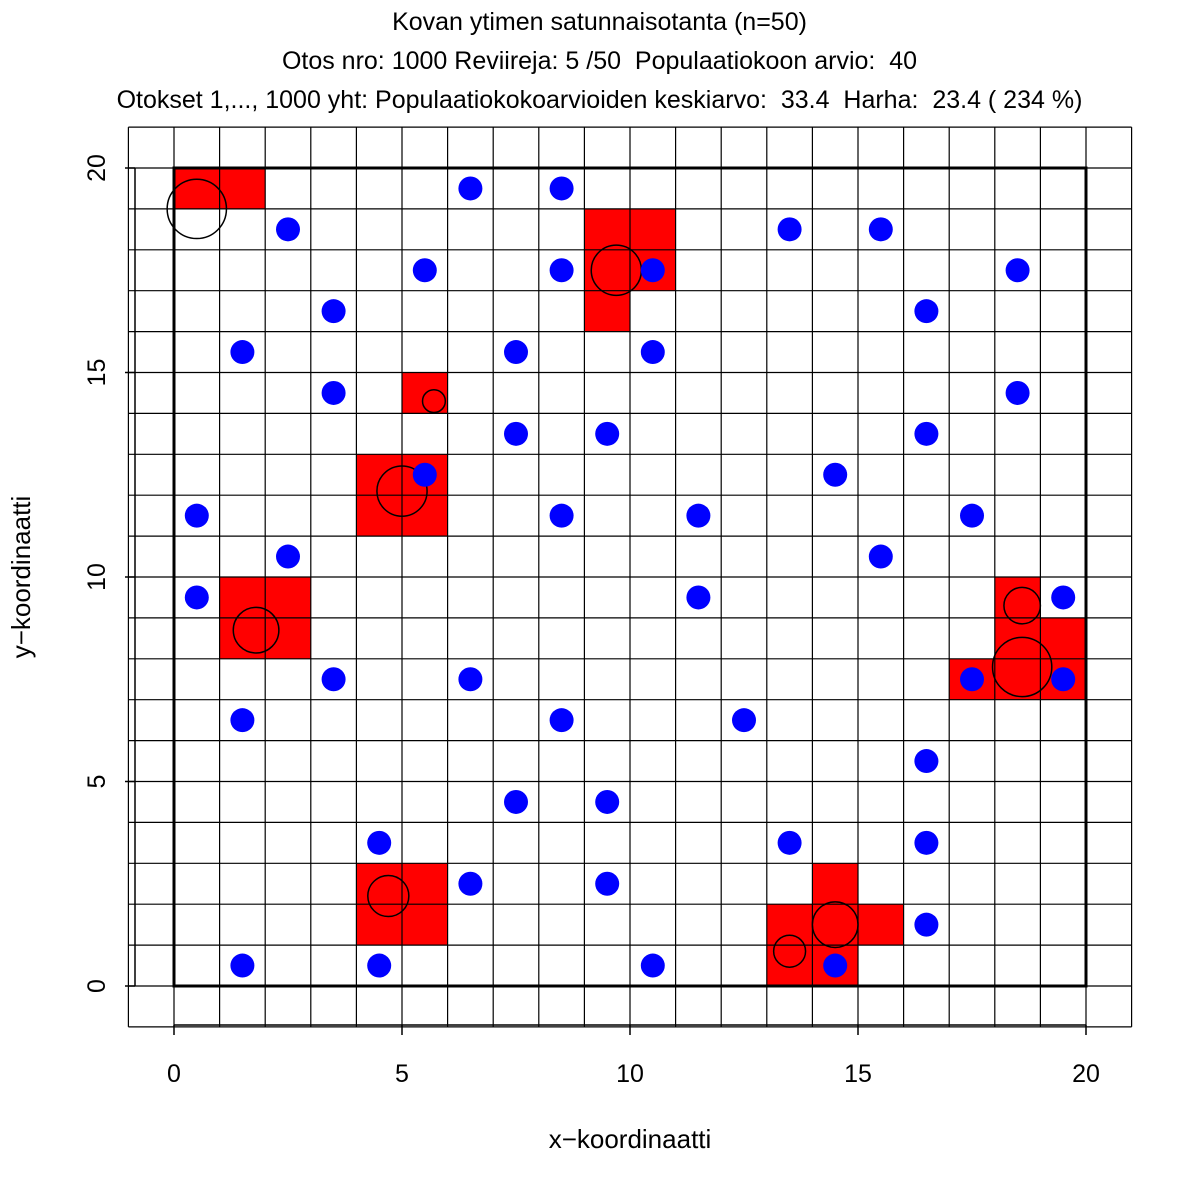 The width and height of the screenshot is (1199, 1191). What do you see at coordinates (97, 782) in the screenshot?
I see `y-tick-label: 5` at bounding box center [97, 782].